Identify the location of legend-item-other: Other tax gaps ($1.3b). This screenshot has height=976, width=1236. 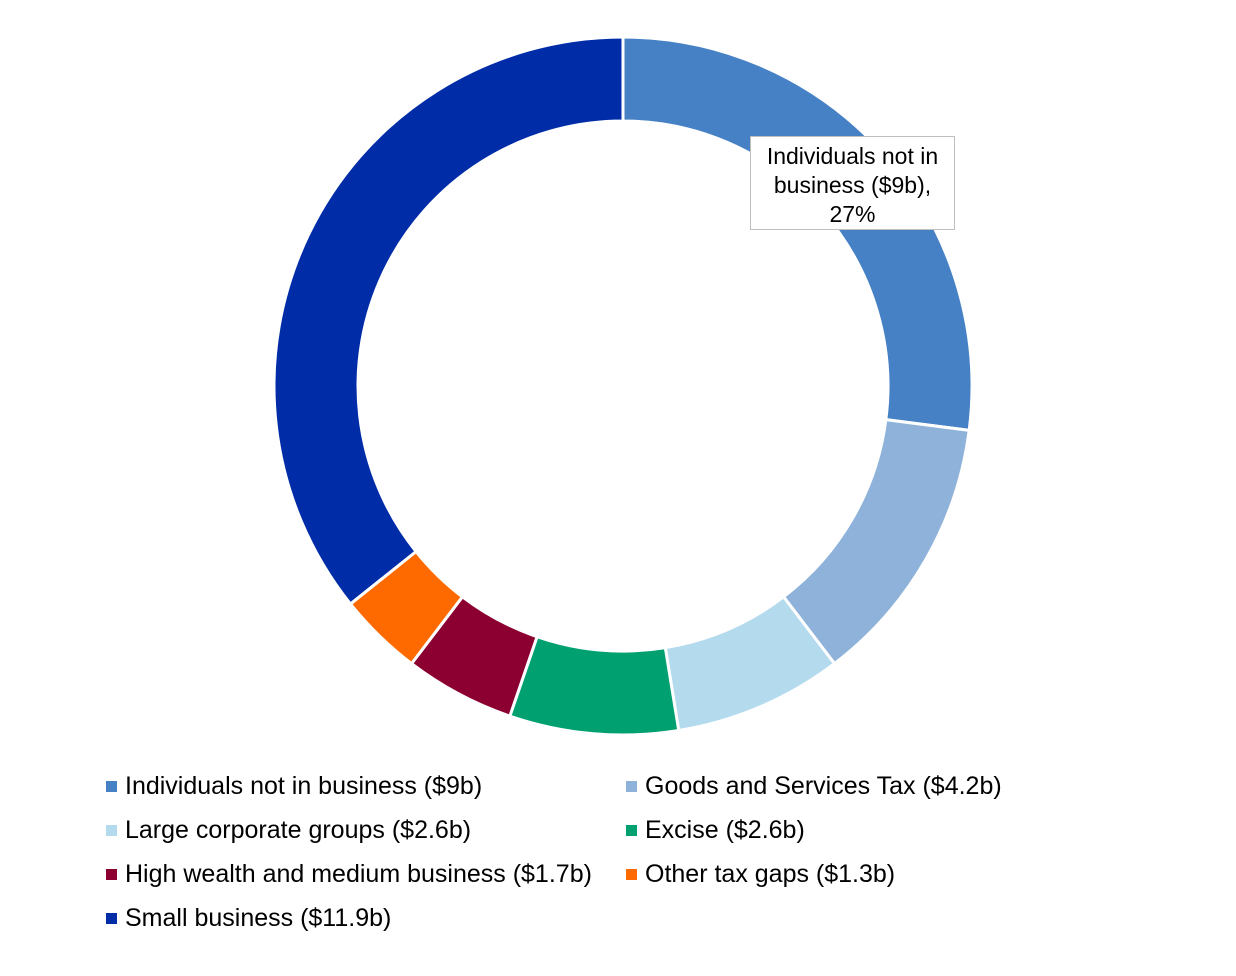
(836, 874).